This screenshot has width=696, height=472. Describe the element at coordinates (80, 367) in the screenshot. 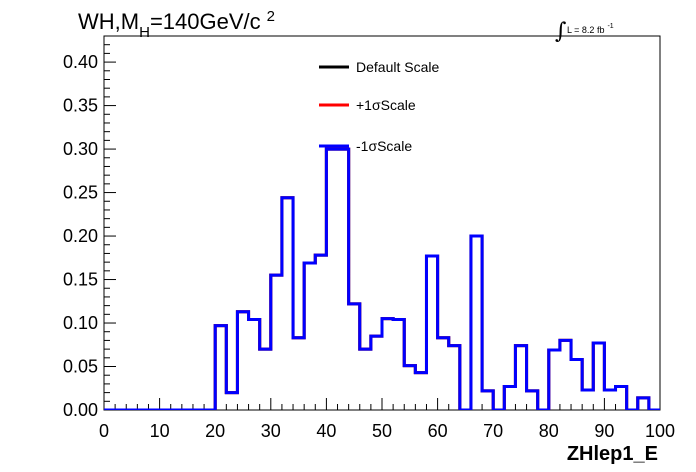

I see `y-tick-label: 0.05` at that location.